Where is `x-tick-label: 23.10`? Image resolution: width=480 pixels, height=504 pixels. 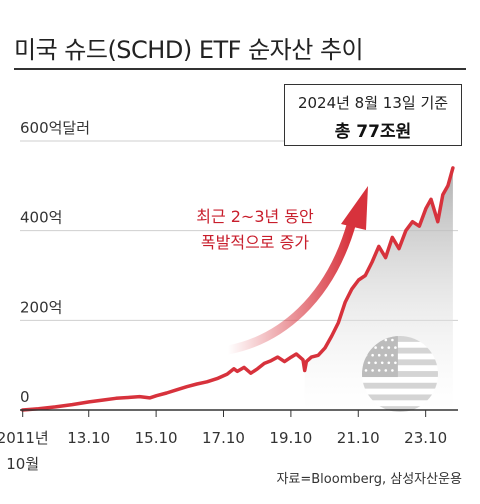
x-tick-label: 23.10 is located at coordinates (425, 438).